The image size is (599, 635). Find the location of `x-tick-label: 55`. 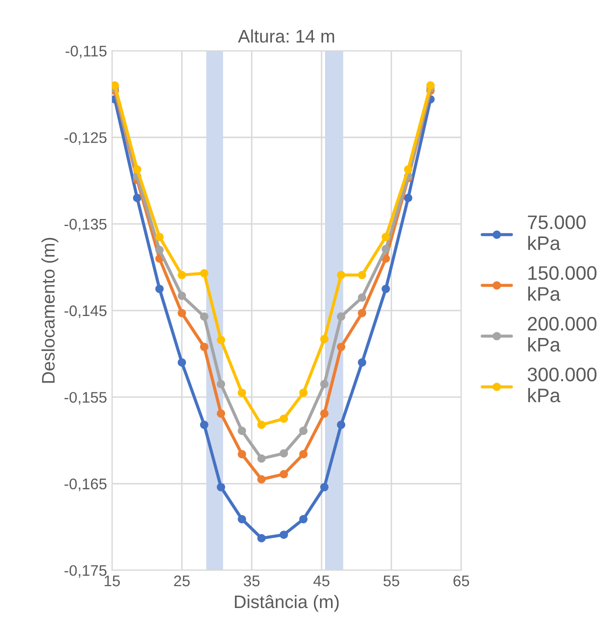

x-tick-label: 55 is located at coordinates (392, 581).